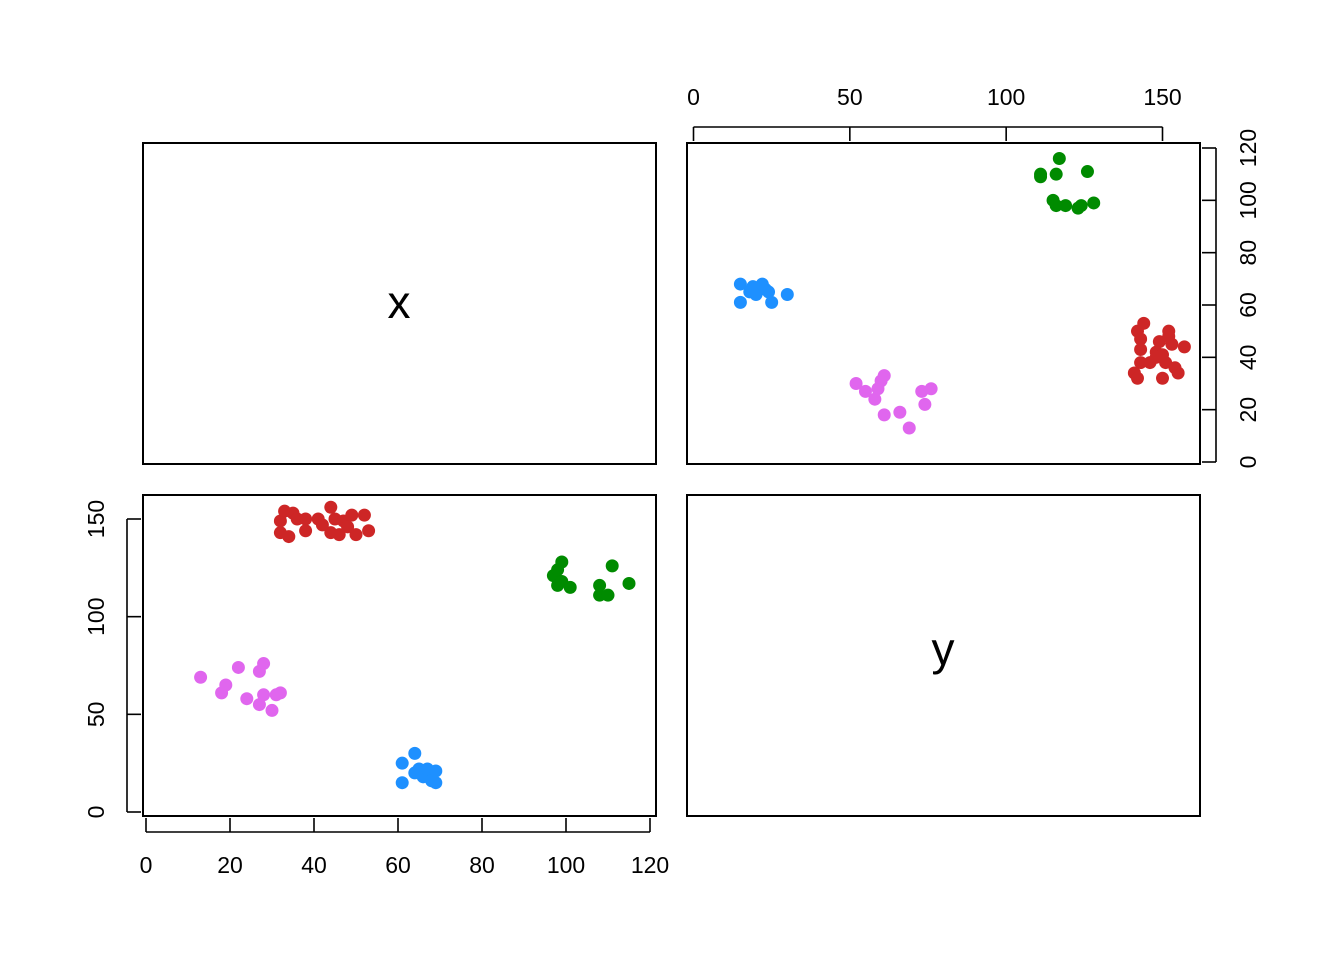  Describe the element at coordinates (934, 112) in the screenshot. I see `top-axis: 0 50 100 150` at that location.